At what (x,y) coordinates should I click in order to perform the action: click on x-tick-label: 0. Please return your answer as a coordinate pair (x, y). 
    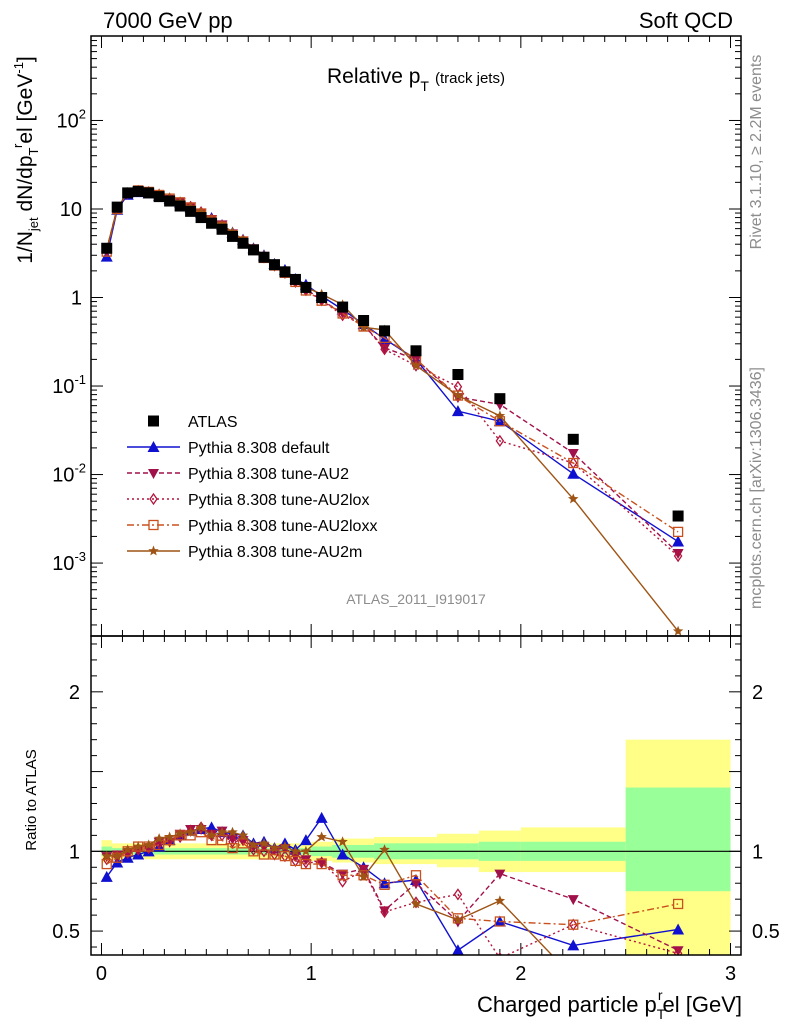
    Looking at the image, I should click on (101, 974).